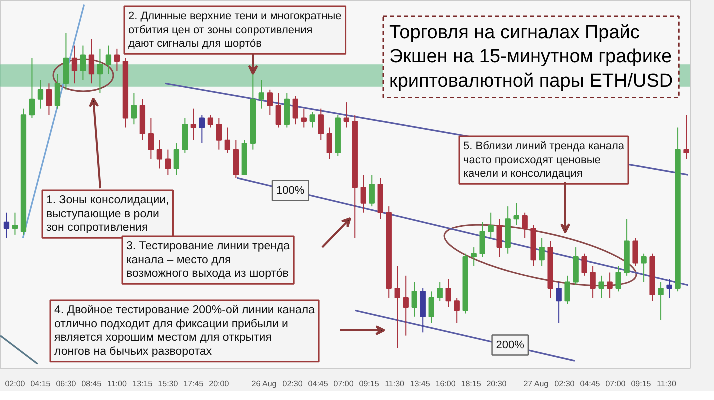  Describe the element at coordinates (545, 160) in the screenshot. I see `annotation: 5. Вблизи линий тренда канала часто происходят ценовые качели и консолидация` at that location.